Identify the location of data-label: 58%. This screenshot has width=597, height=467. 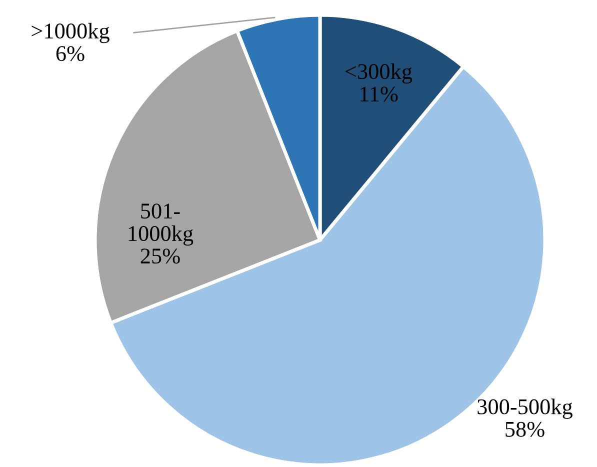
(525, 429).